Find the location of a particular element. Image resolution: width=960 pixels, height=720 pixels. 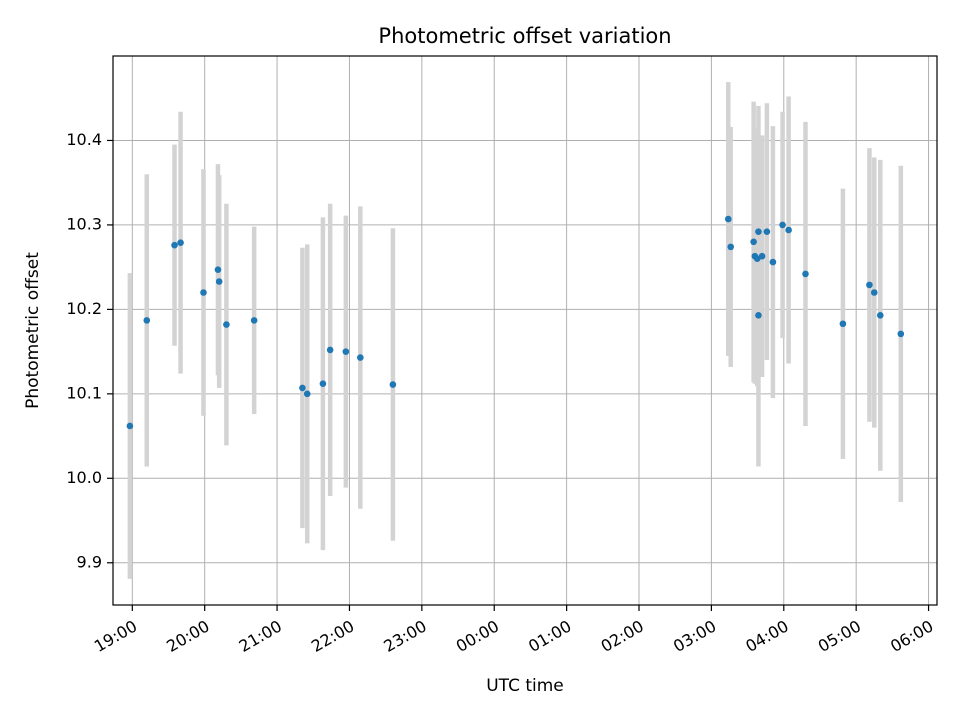

y-tick-label: 9.9 is located at coordinates (89, 561).